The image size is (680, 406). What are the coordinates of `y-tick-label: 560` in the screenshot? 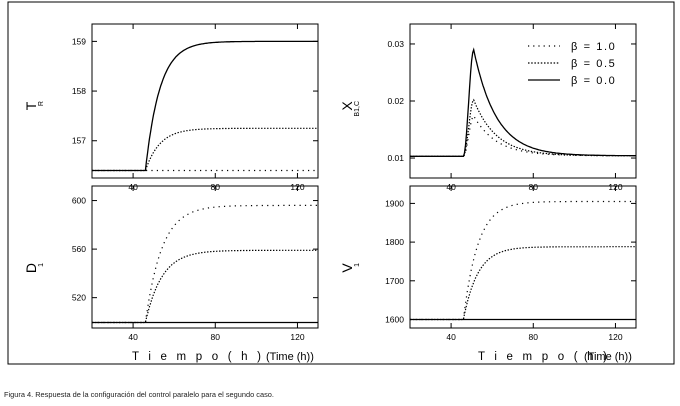 It's located at (79, 249).